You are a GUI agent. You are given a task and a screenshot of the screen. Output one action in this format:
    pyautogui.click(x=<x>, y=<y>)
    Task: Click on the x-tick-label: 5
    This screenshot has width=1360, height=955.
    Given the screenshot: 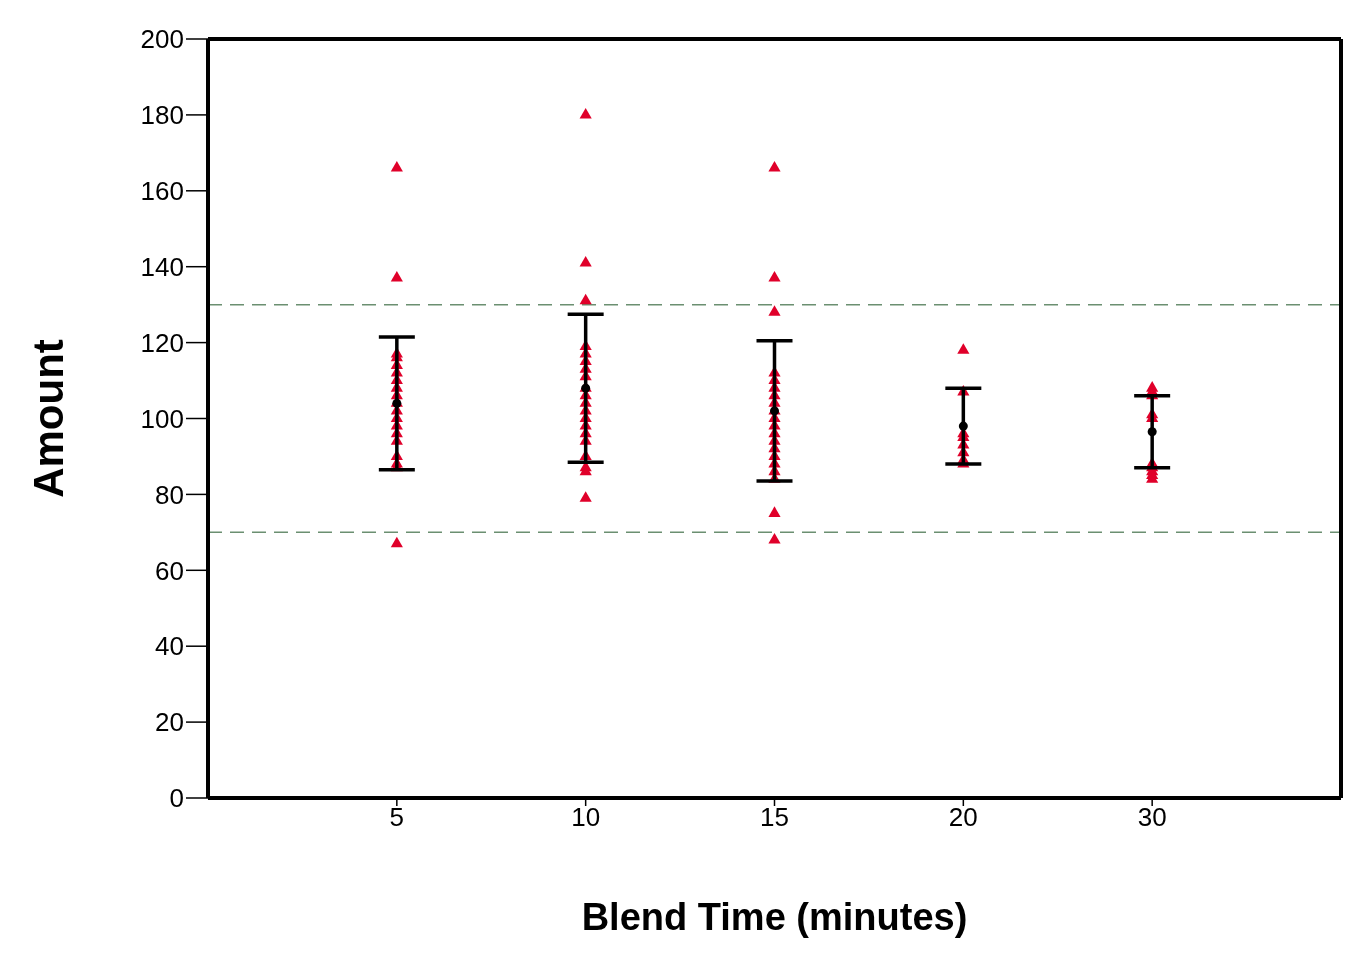 What is the action you would take?
    pyautogui.click(x=397, y=817)
    